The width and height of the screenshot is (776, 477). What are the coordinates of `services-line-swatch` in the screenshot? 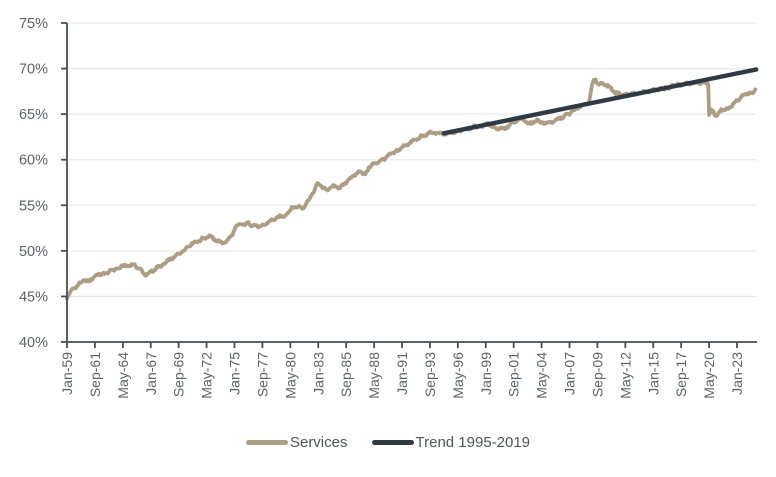 It's located at (266, 442).